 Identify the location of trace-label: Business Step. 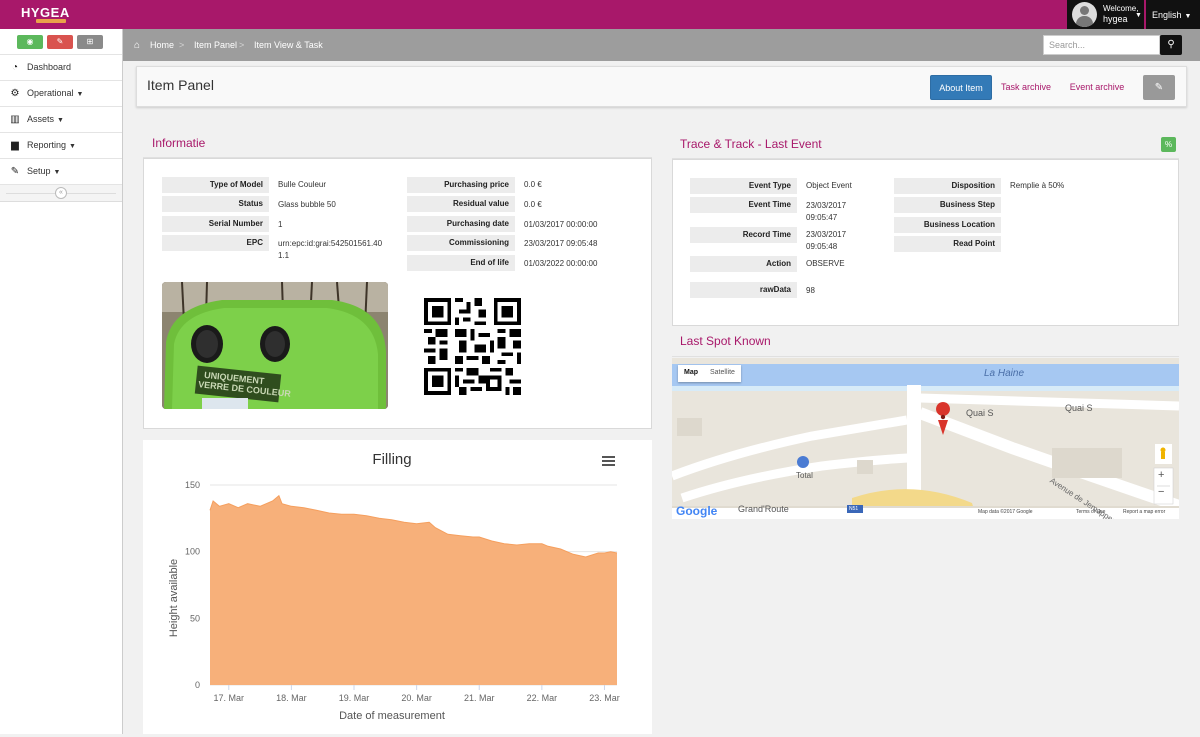
(947, 205).